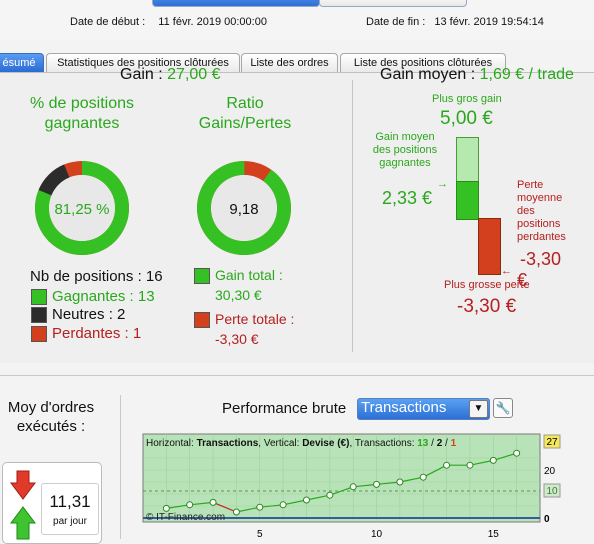 Image resolution: width=594 pixels, height=544 pixels. What do you see at coordinates (393, 3) in the screenshot?
I see `segment-button` at bounding box center [393, 3].